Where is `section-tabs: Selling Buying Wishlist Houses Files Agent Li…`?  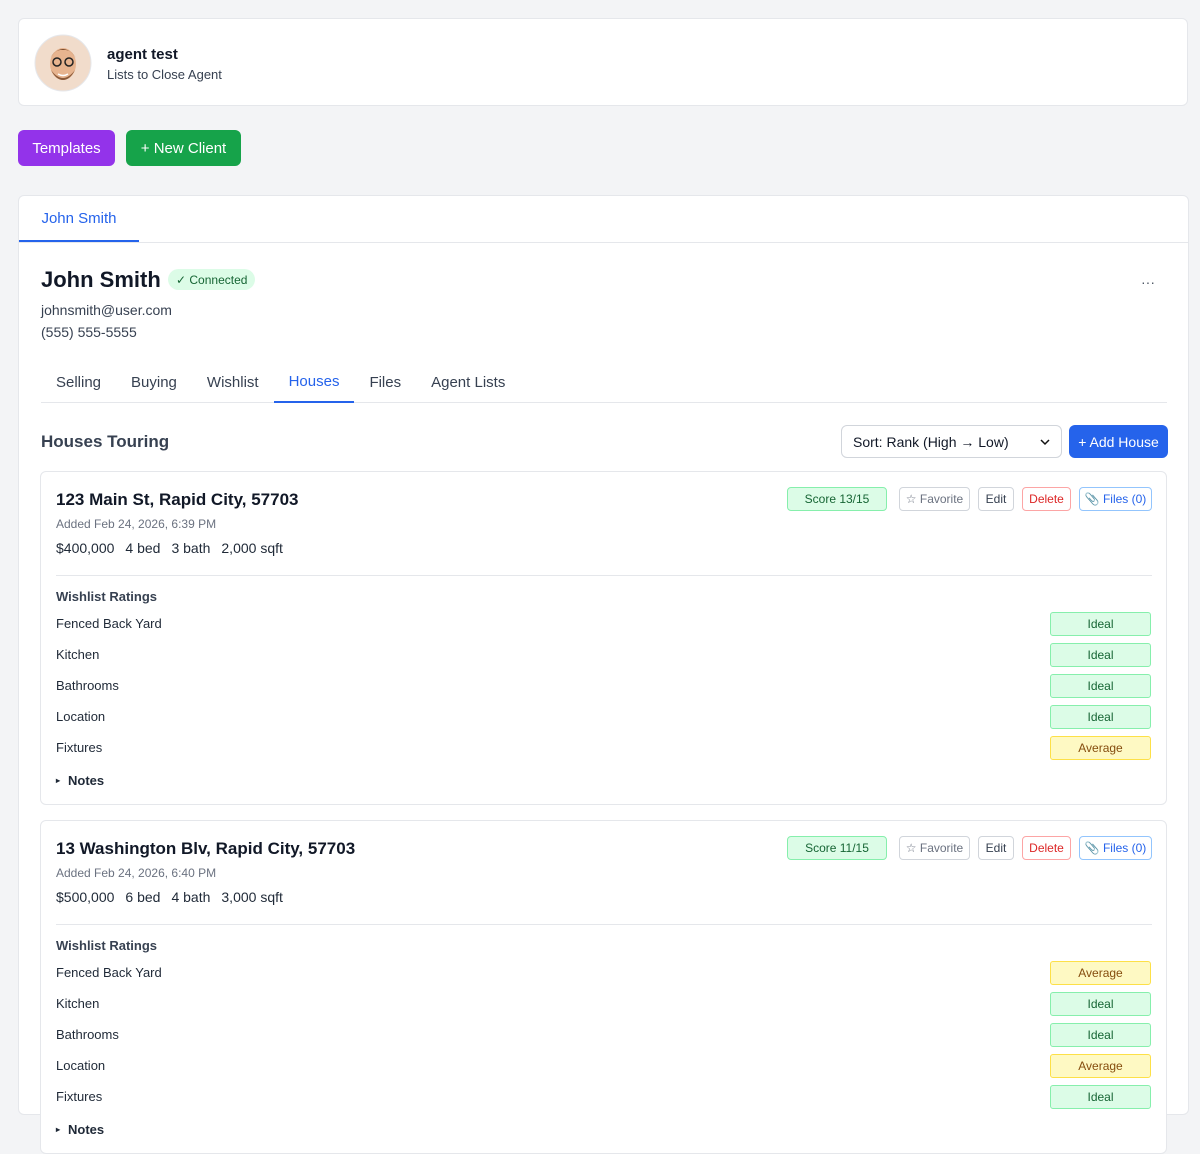
section-tabs: Selling Buying Wishlist Houses Files Agent Li… is located at coordinates (604, 382).